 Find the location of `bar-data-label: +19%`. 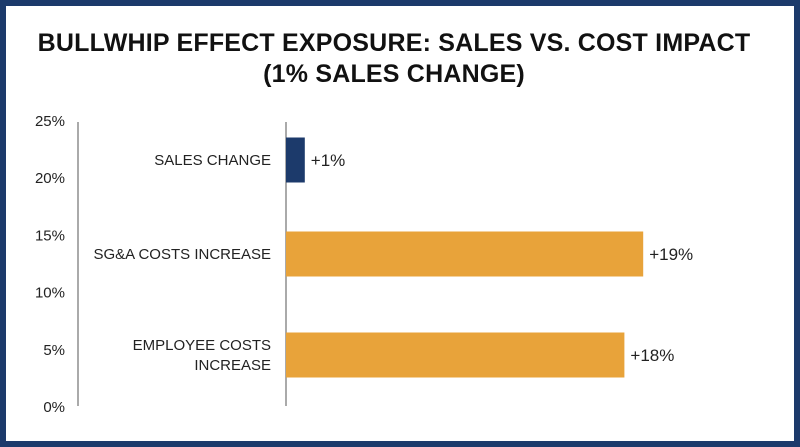

bar-data-label: +19% is located at coordinates (671, 254).